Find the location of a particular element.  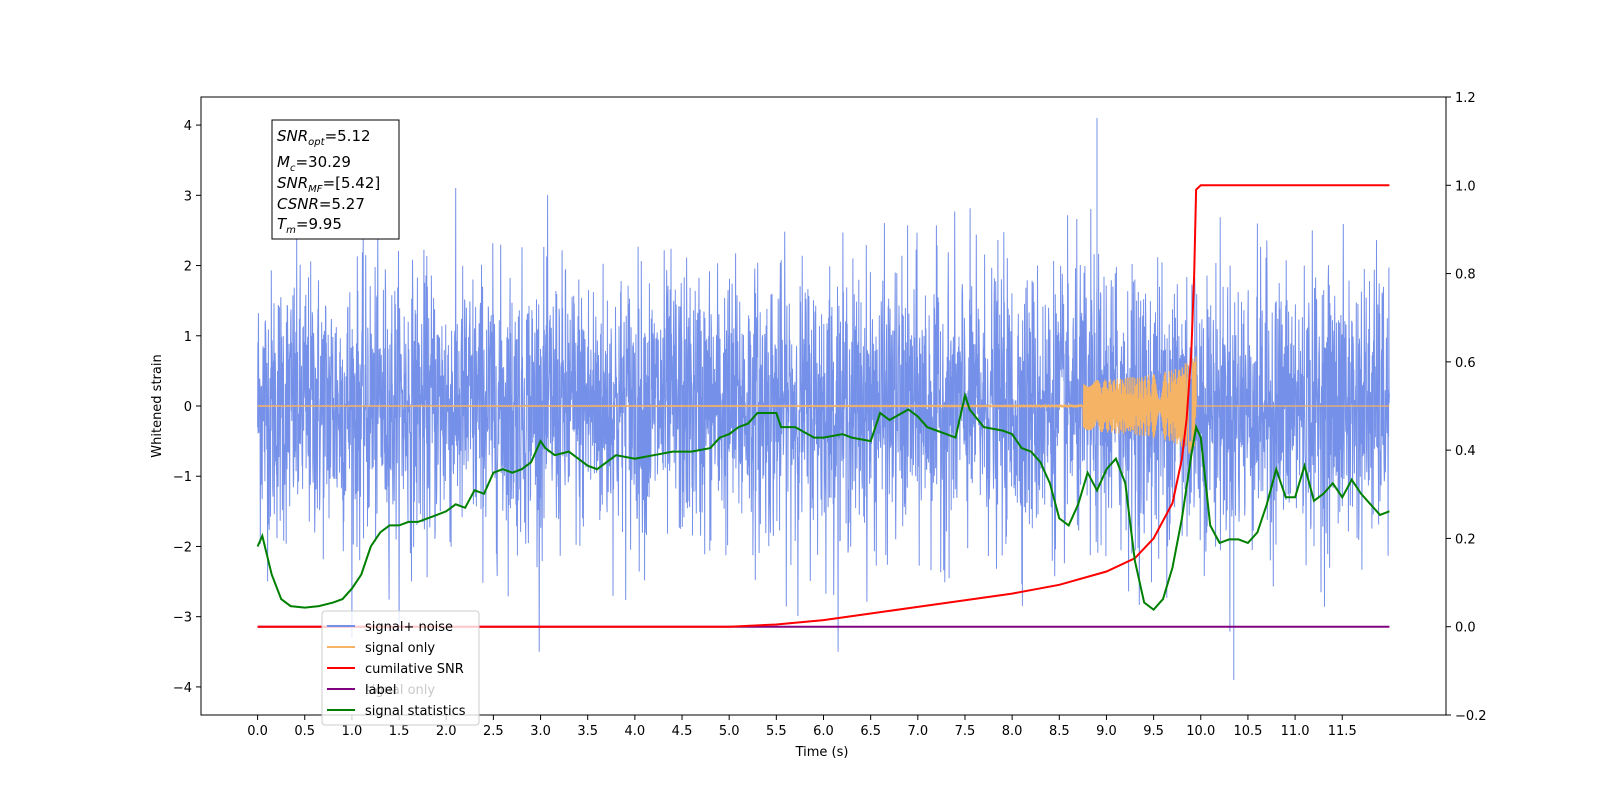

x-tick-label: 8.0 is located at coordinates (1012, 731).